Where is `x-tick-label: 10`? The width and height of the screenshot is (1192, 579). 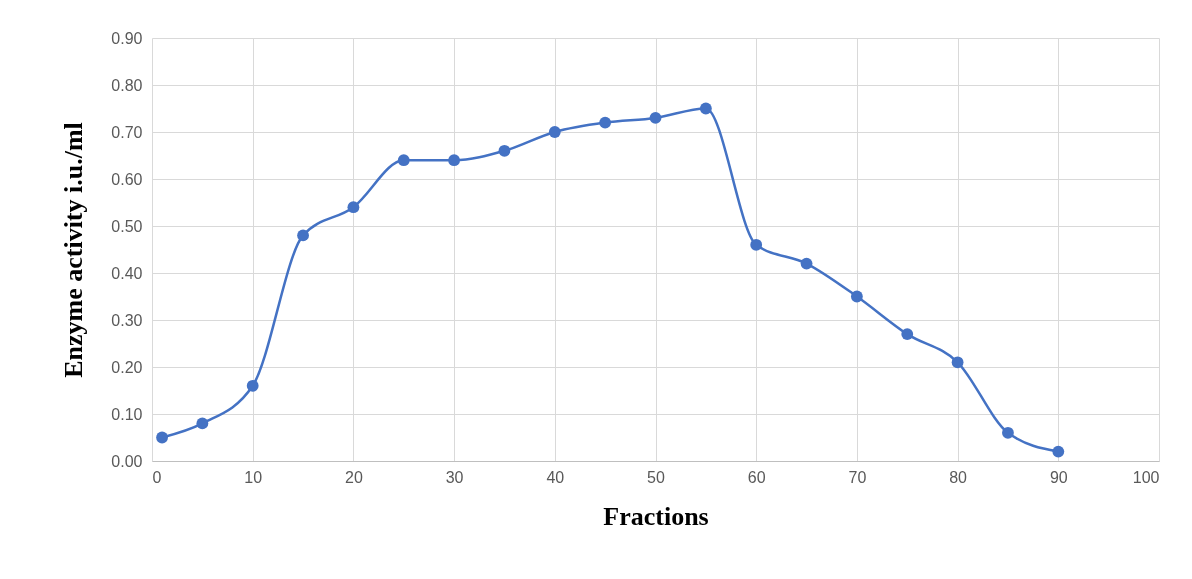
x-tick-label: 10 is located at coordinates (253, 477).